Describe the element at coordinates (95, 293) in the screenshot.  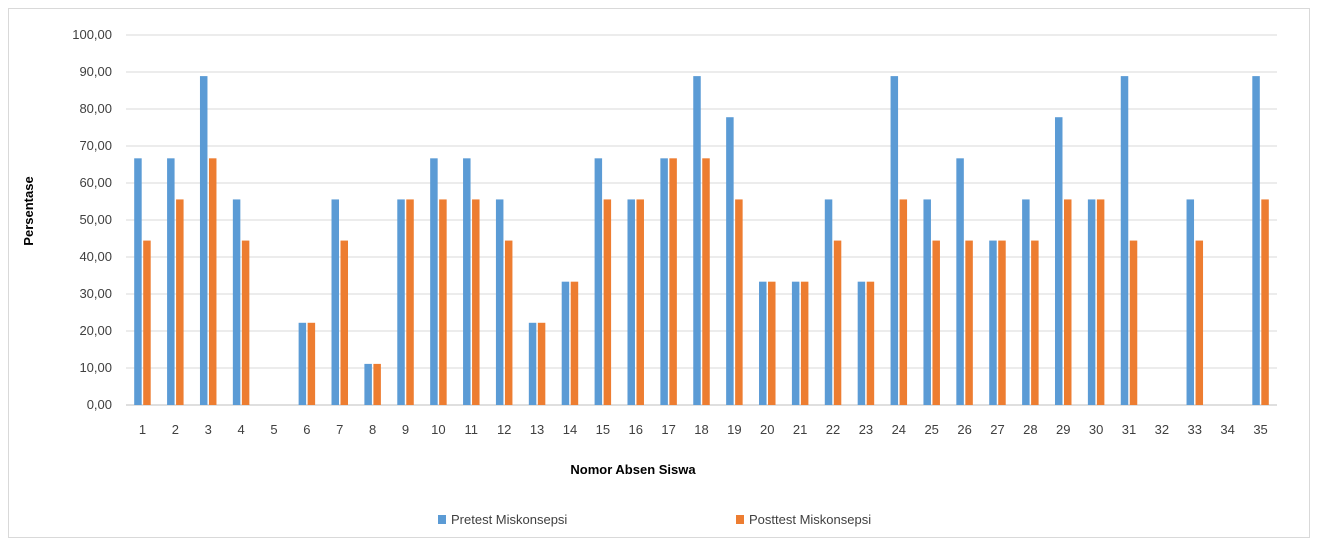
I see `y-tick-label: 30,00` at that location.